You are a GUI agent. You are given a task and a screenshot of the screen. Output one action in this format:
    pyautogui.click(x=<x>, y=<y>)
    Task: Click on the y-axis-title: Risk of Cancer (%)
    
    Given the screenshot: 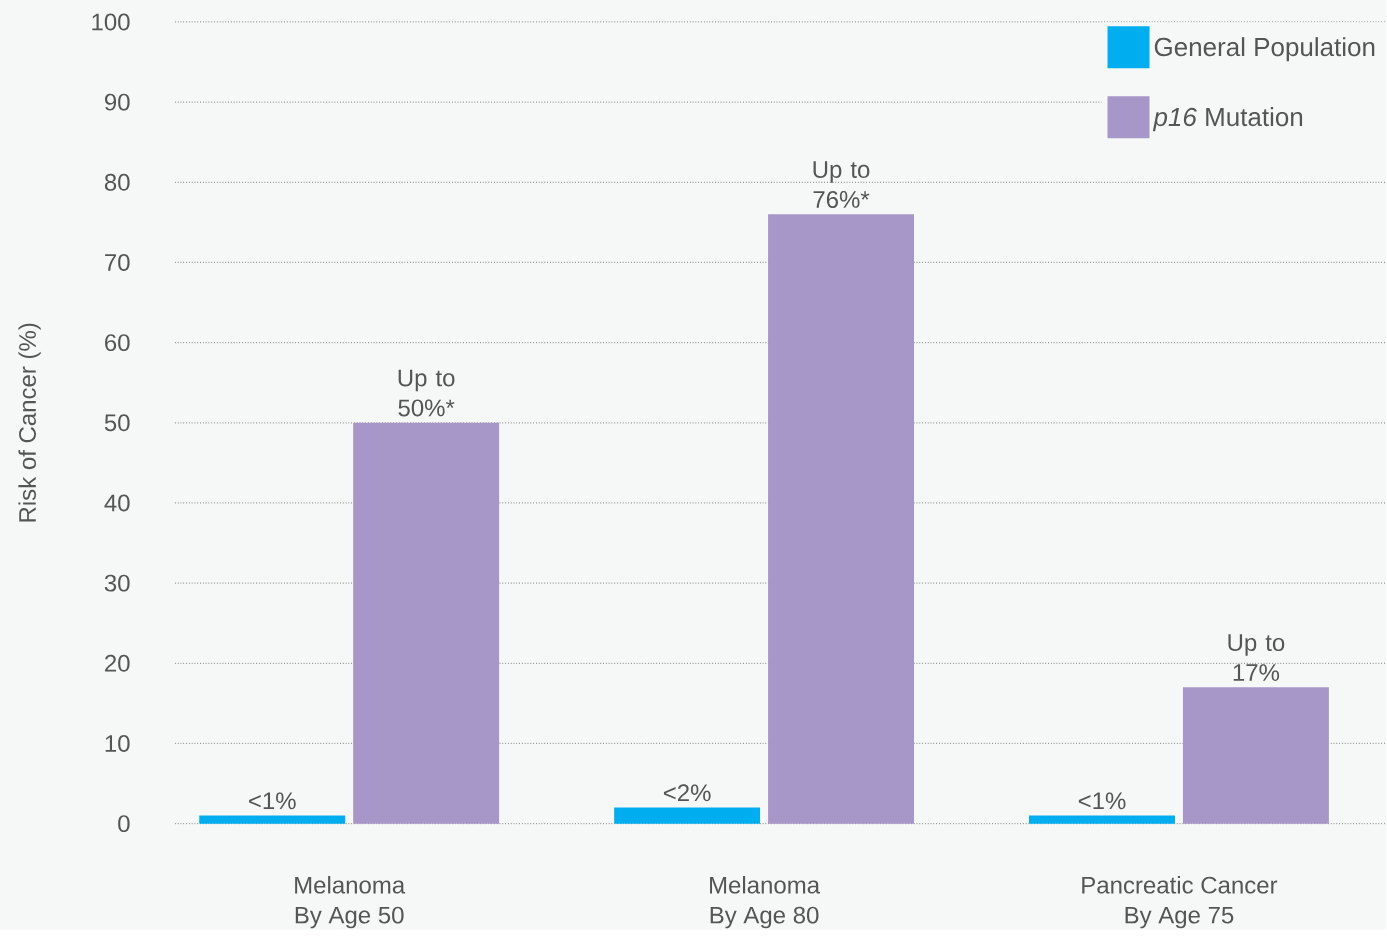 What is the action you would take?
    pyautogui.click(x=29, y=422)
    